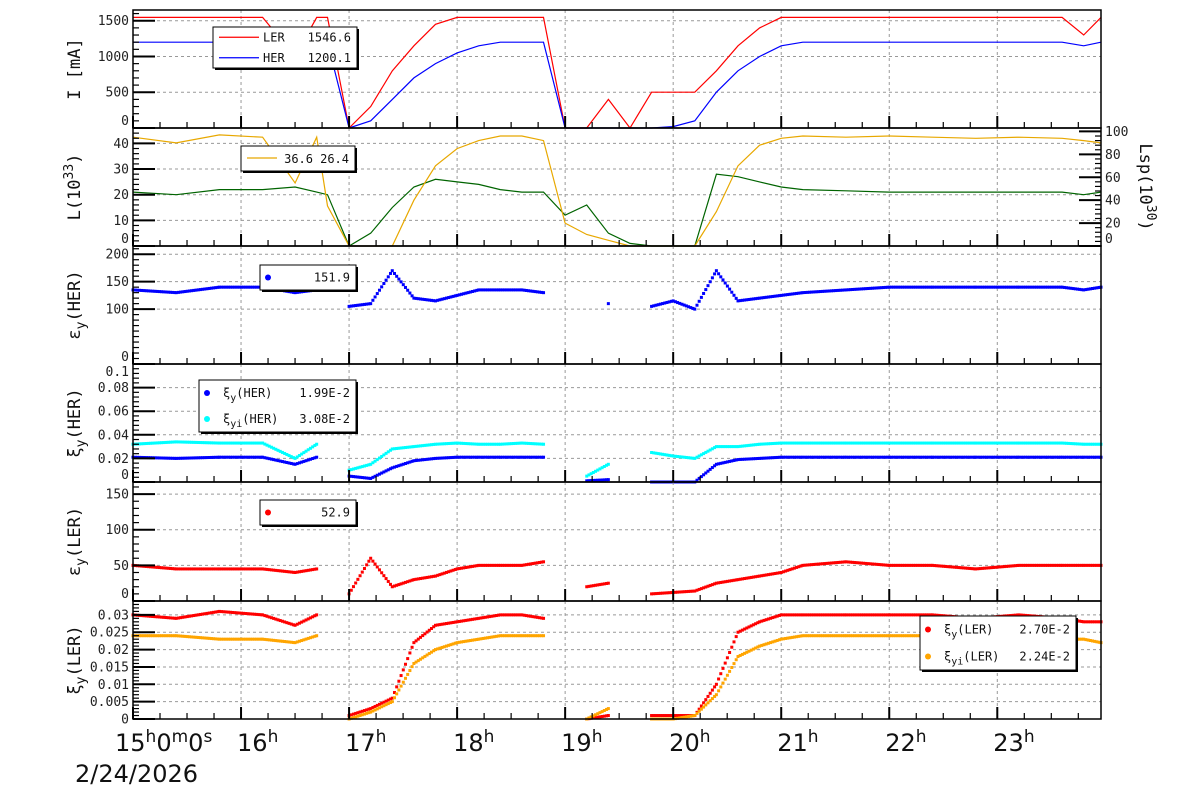 This screenshot has height=798, width=1200. I want to click on y-tick-label: 0.02, so click(113, 650).